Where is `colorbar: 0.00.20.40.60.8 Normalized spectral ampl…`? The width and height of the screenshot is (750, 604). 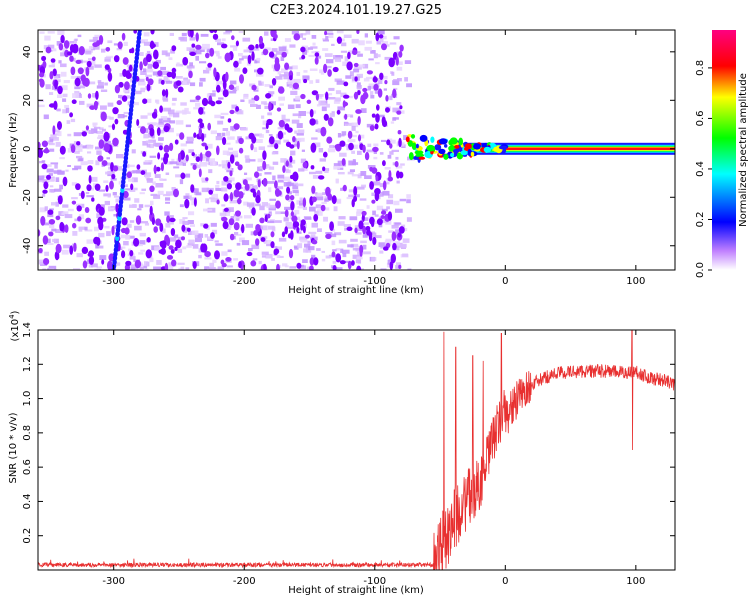 colorbar: 0.00.20.40.60.8 Normalized spectral ampl… is located at coordinates (722, 154).